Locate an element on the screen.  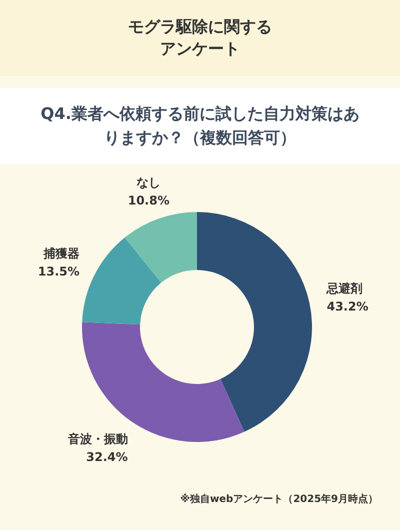
chart-subtitle: Q4.業者へ依頼する前に試した自力対策はありますか？（複数回答可） is located at coordinates (200, 126).